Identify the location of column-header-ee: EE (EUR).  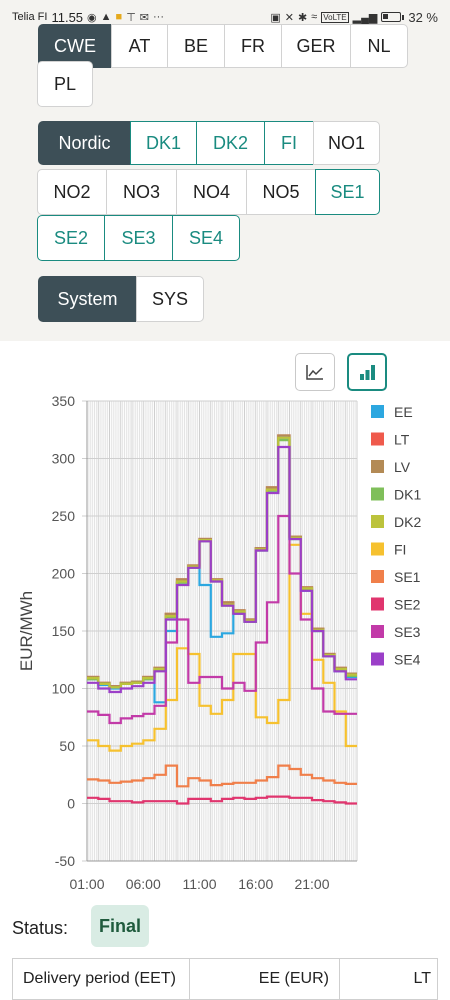
(265, 979).